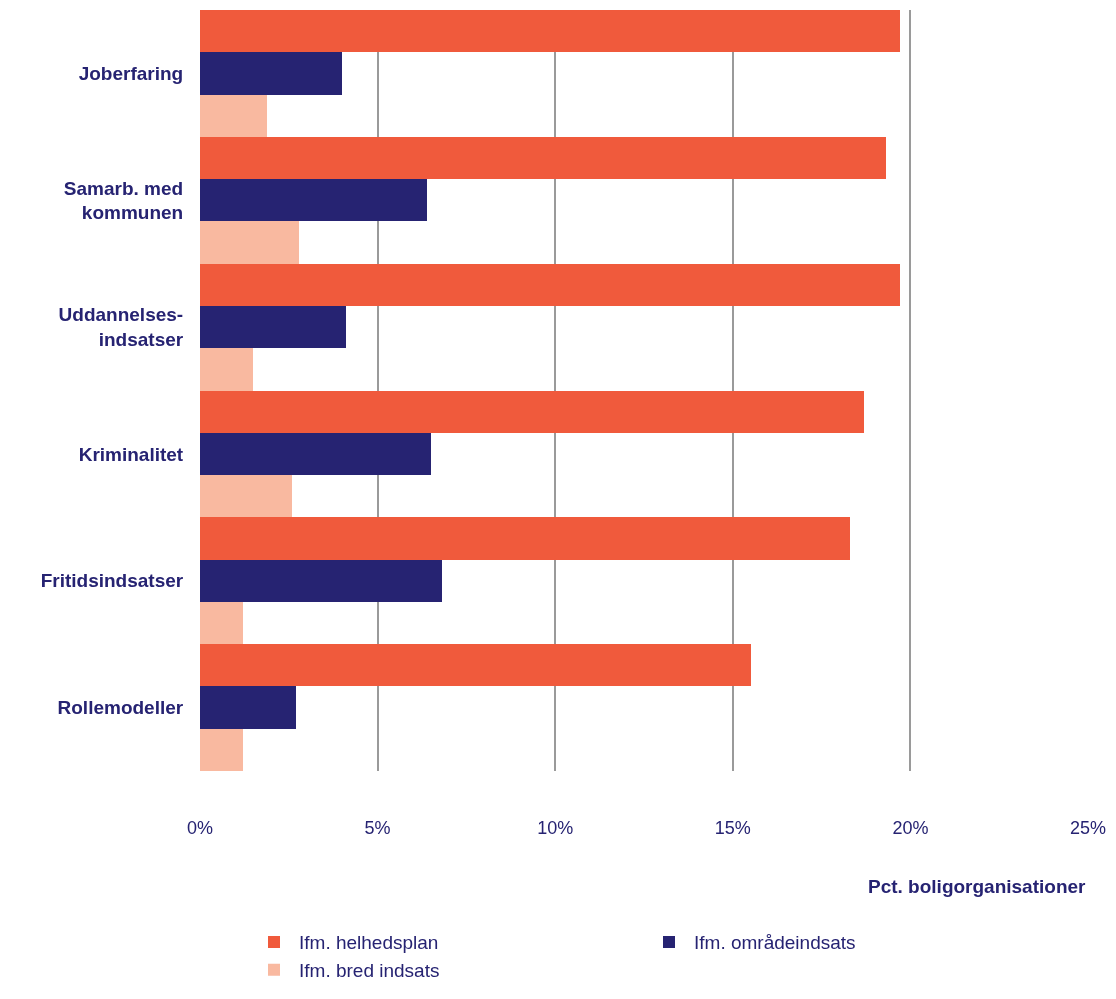 Image resolution: width=1116 pixels, height=999 pixels. What do you see at coordinates (910, 827) in the screenshot?
I see `x-tick-label: 20%` at bounding box center [910, 827].